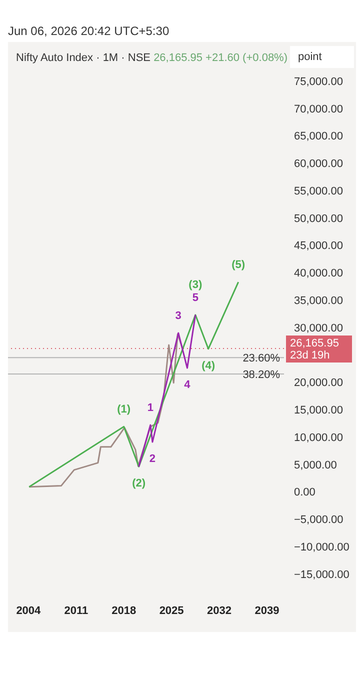 This screenshot has width=364, height=680. I want to click on y-tick-label: 65,000.00, so click(318, 136).